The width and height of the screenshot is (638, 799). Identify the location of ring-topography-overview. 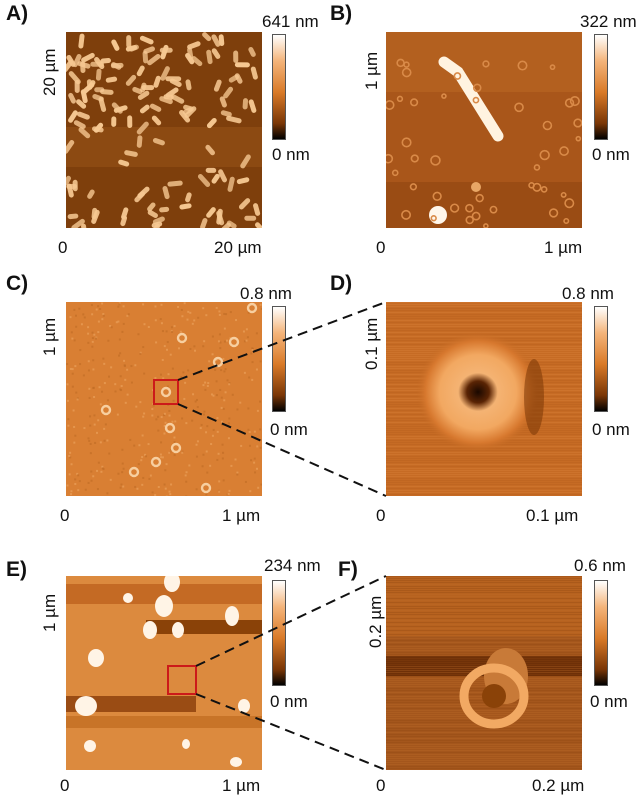
(164, 399).